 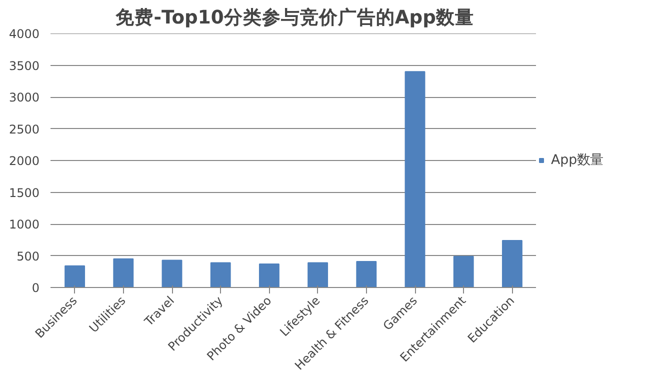 What do you see at coordinates (24, 193) in the screenshot?
I see `y-tick-label: 1500` at bounding box center [24, 193].